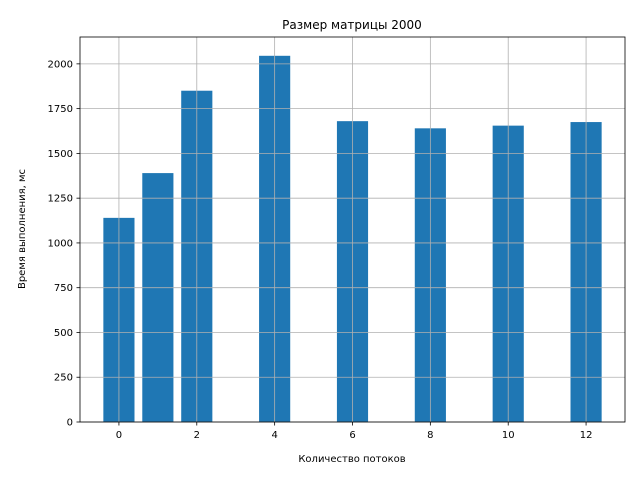 This screenshot has height=480, width=640. I want to click on y-tick-label: 250, so click(63, 378).